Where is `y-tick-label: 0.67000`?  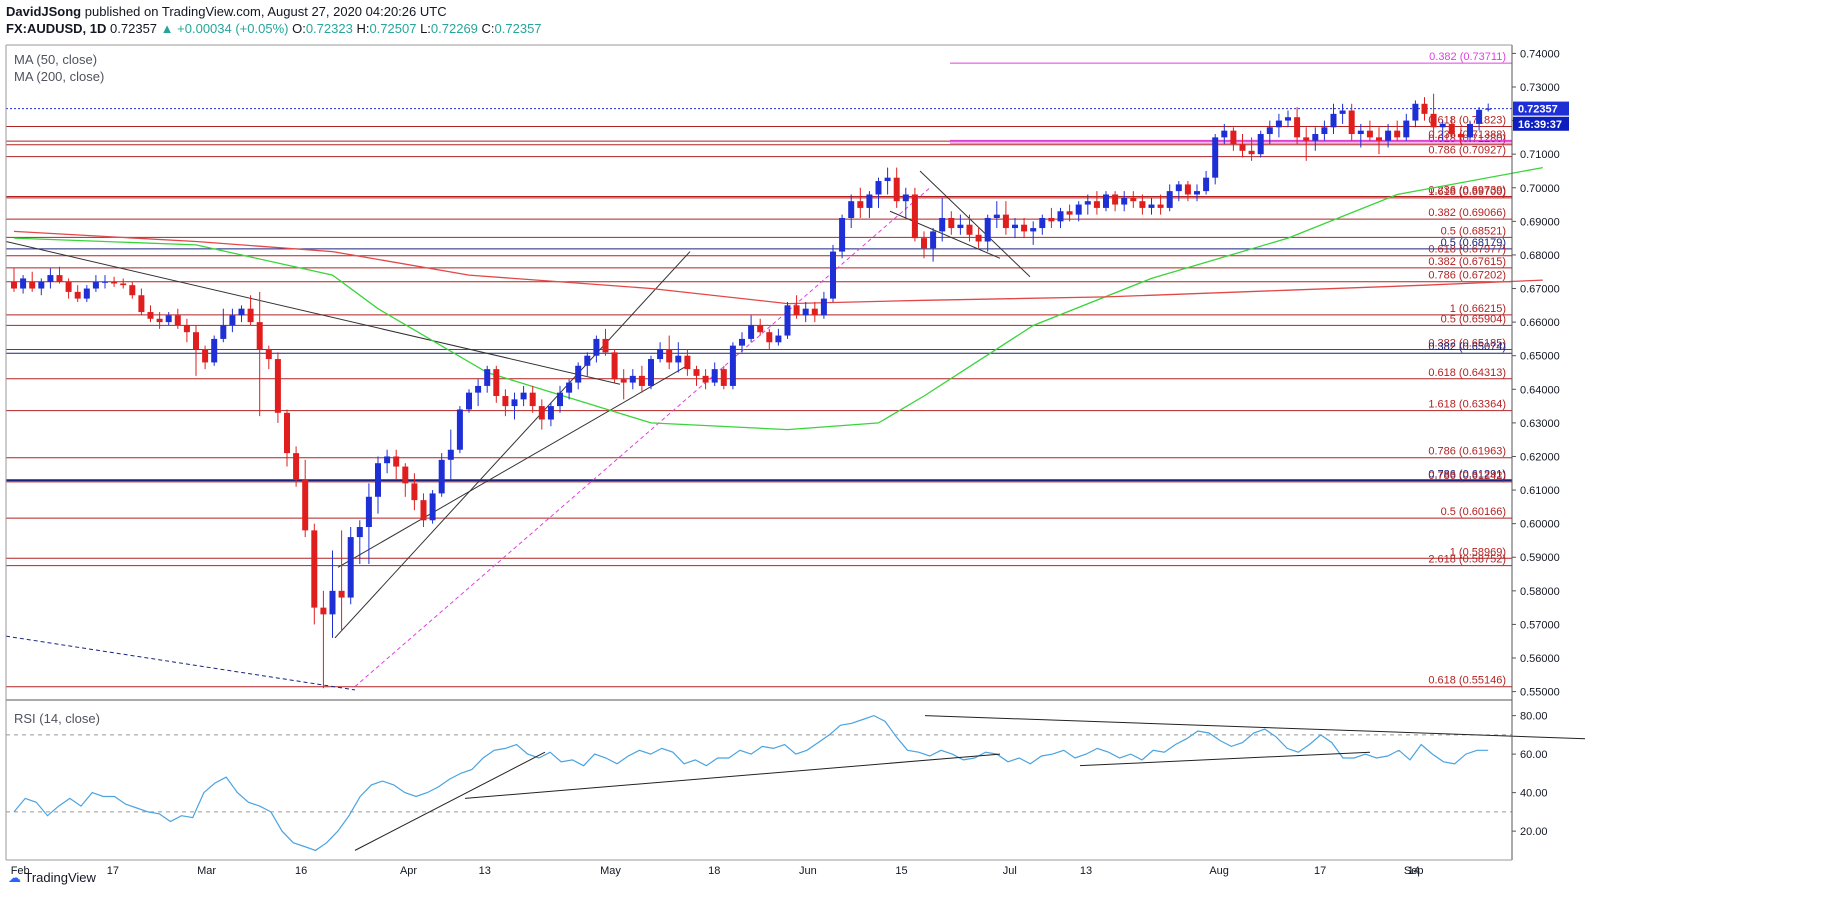 y-tick-label: 0.67000 is located at coordinates (1540, 290).